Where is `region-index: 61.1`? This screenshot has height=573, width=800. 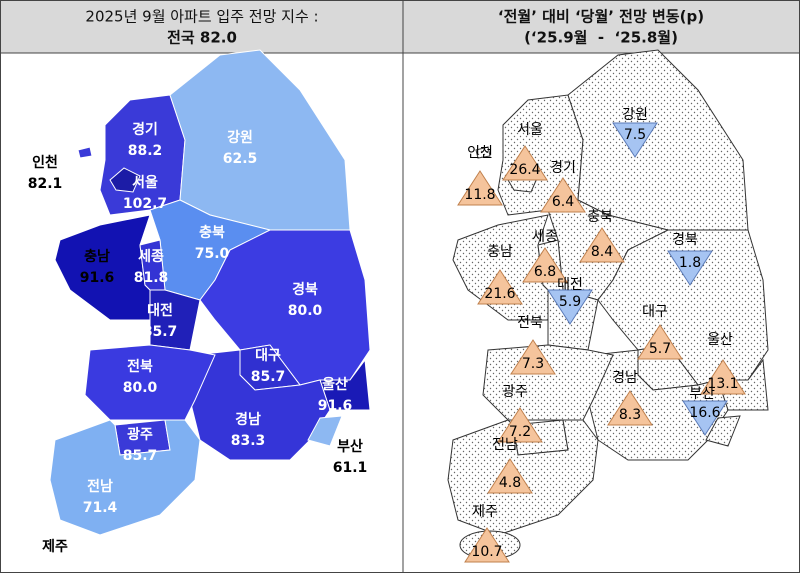
region-index: 61.1 is located at coordinates (350, 468).